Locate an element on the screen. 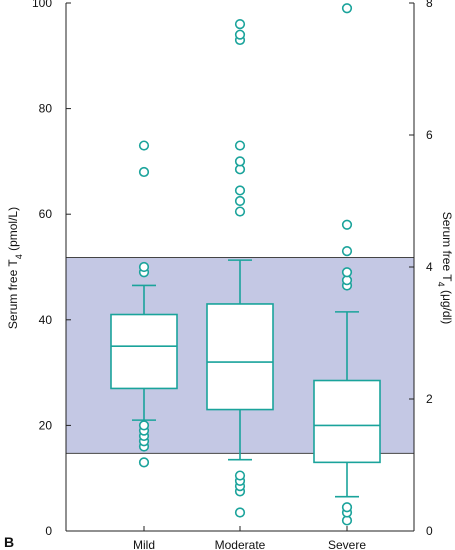 Image resolution: width=455 pixels, height=550 pixels. box-group-moderate is located at coordinates (240, 268).